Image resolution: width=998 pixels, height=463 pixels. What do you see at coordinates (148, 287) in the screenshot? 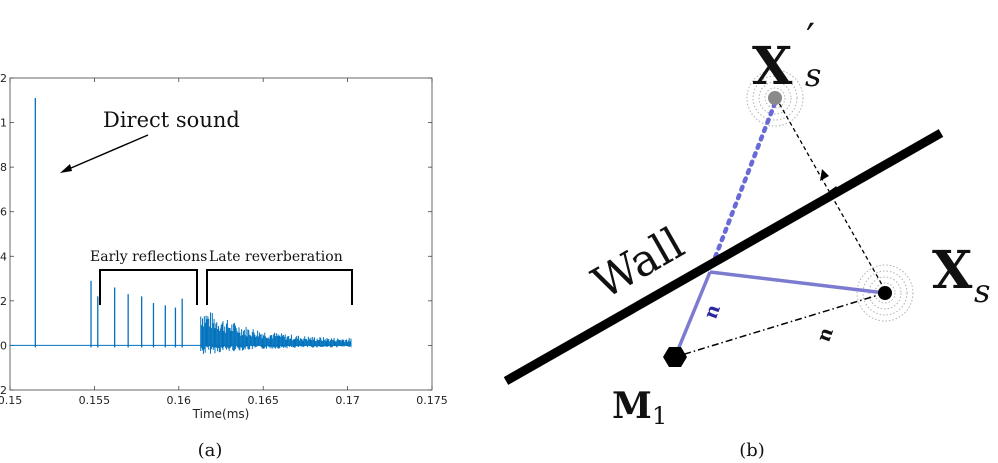
I see `bracket-early-reflections` at bounding box center [148, 287].